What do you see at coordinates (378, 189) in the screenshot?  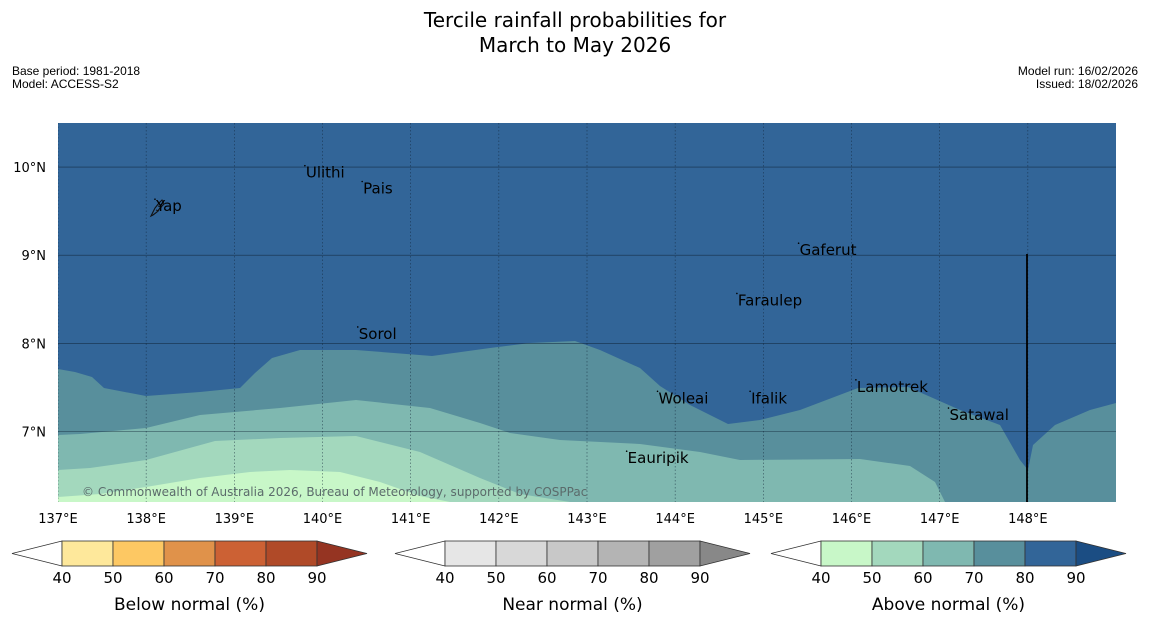 I see `place-label-pais: Pais` at bounding box center [378, 189].